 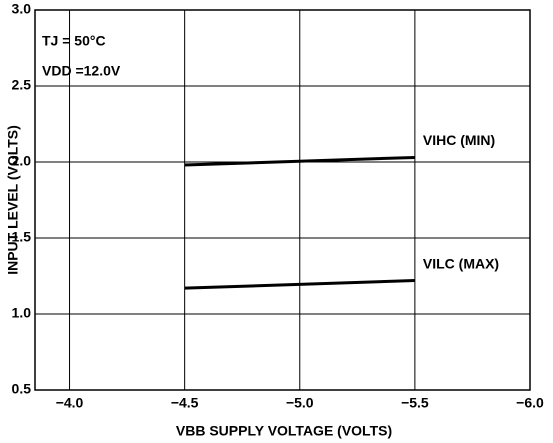 I want to click on annotation: TJ = 50°C, so click(x=74, y=41).